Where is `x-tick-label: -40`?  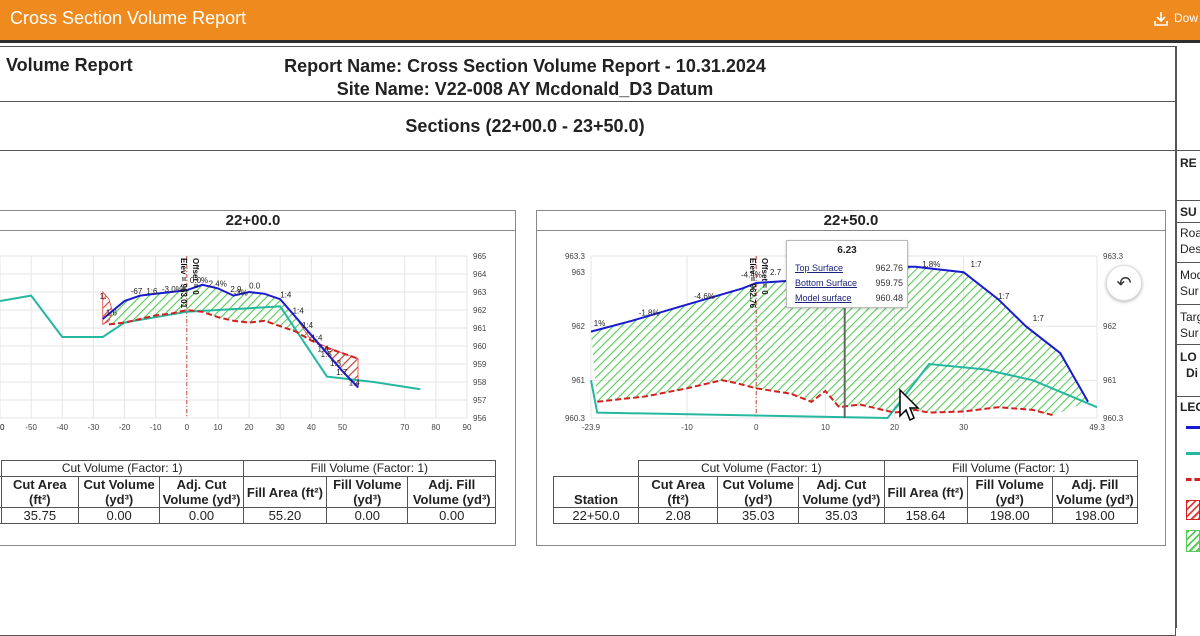 x-tick-label: -40 is located at coordinates (62, 427).